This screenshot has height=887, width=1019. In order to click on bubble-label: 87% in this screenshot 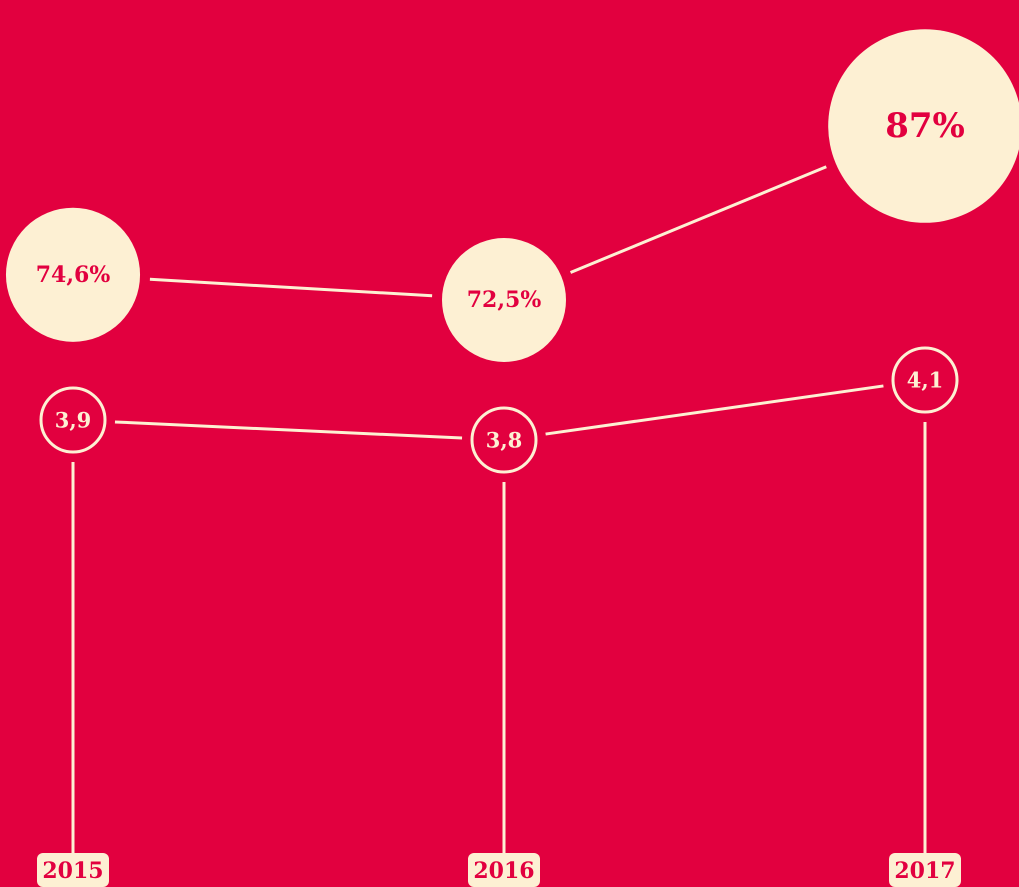, I will do `click(925, 126)`.